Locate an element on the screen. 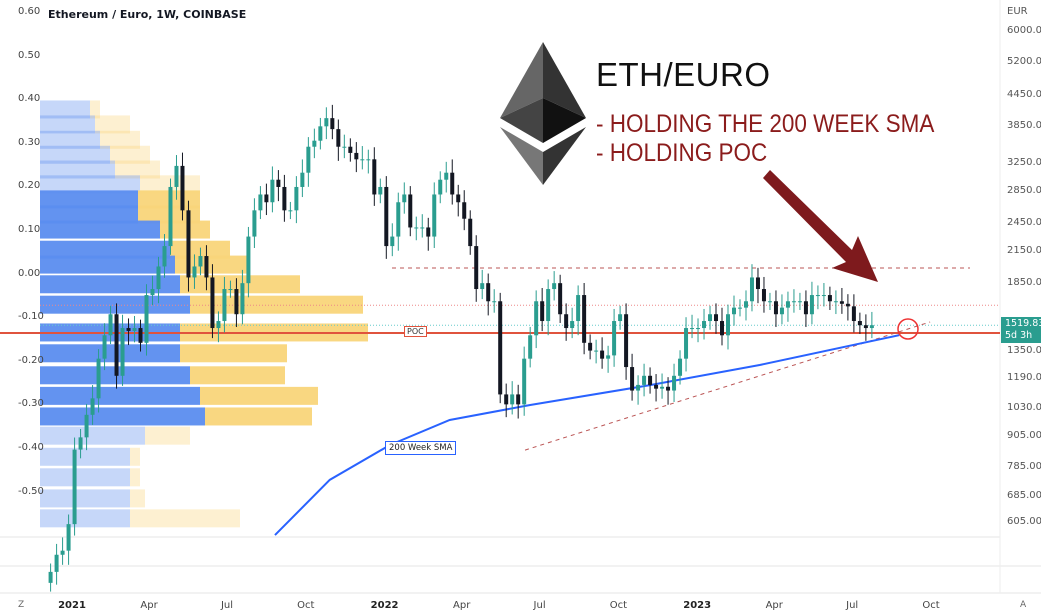 The image size is (1041, 616). left-tick: 0.60 is located at coordinates (29, 11).